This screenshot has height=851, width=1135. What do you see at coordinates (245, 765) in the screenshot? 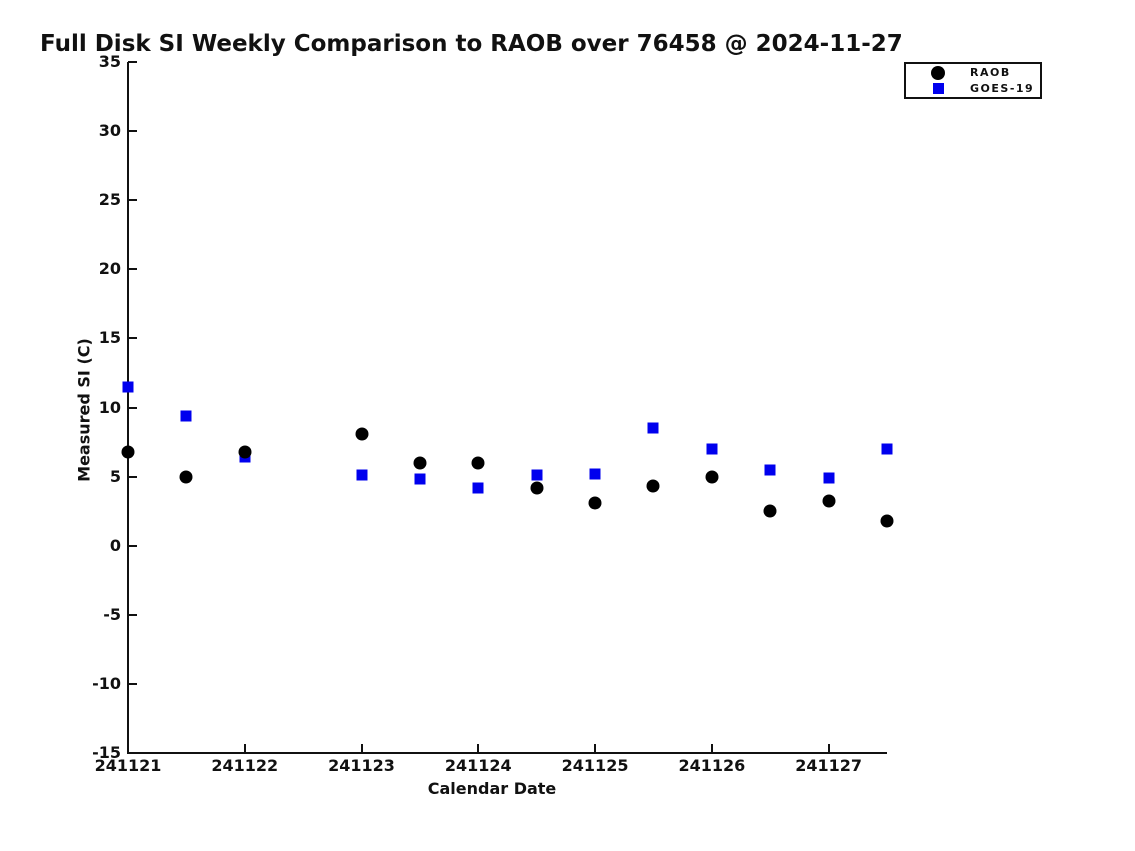
I see `x-tick-label: 241122` at bounding box center [245, 765].